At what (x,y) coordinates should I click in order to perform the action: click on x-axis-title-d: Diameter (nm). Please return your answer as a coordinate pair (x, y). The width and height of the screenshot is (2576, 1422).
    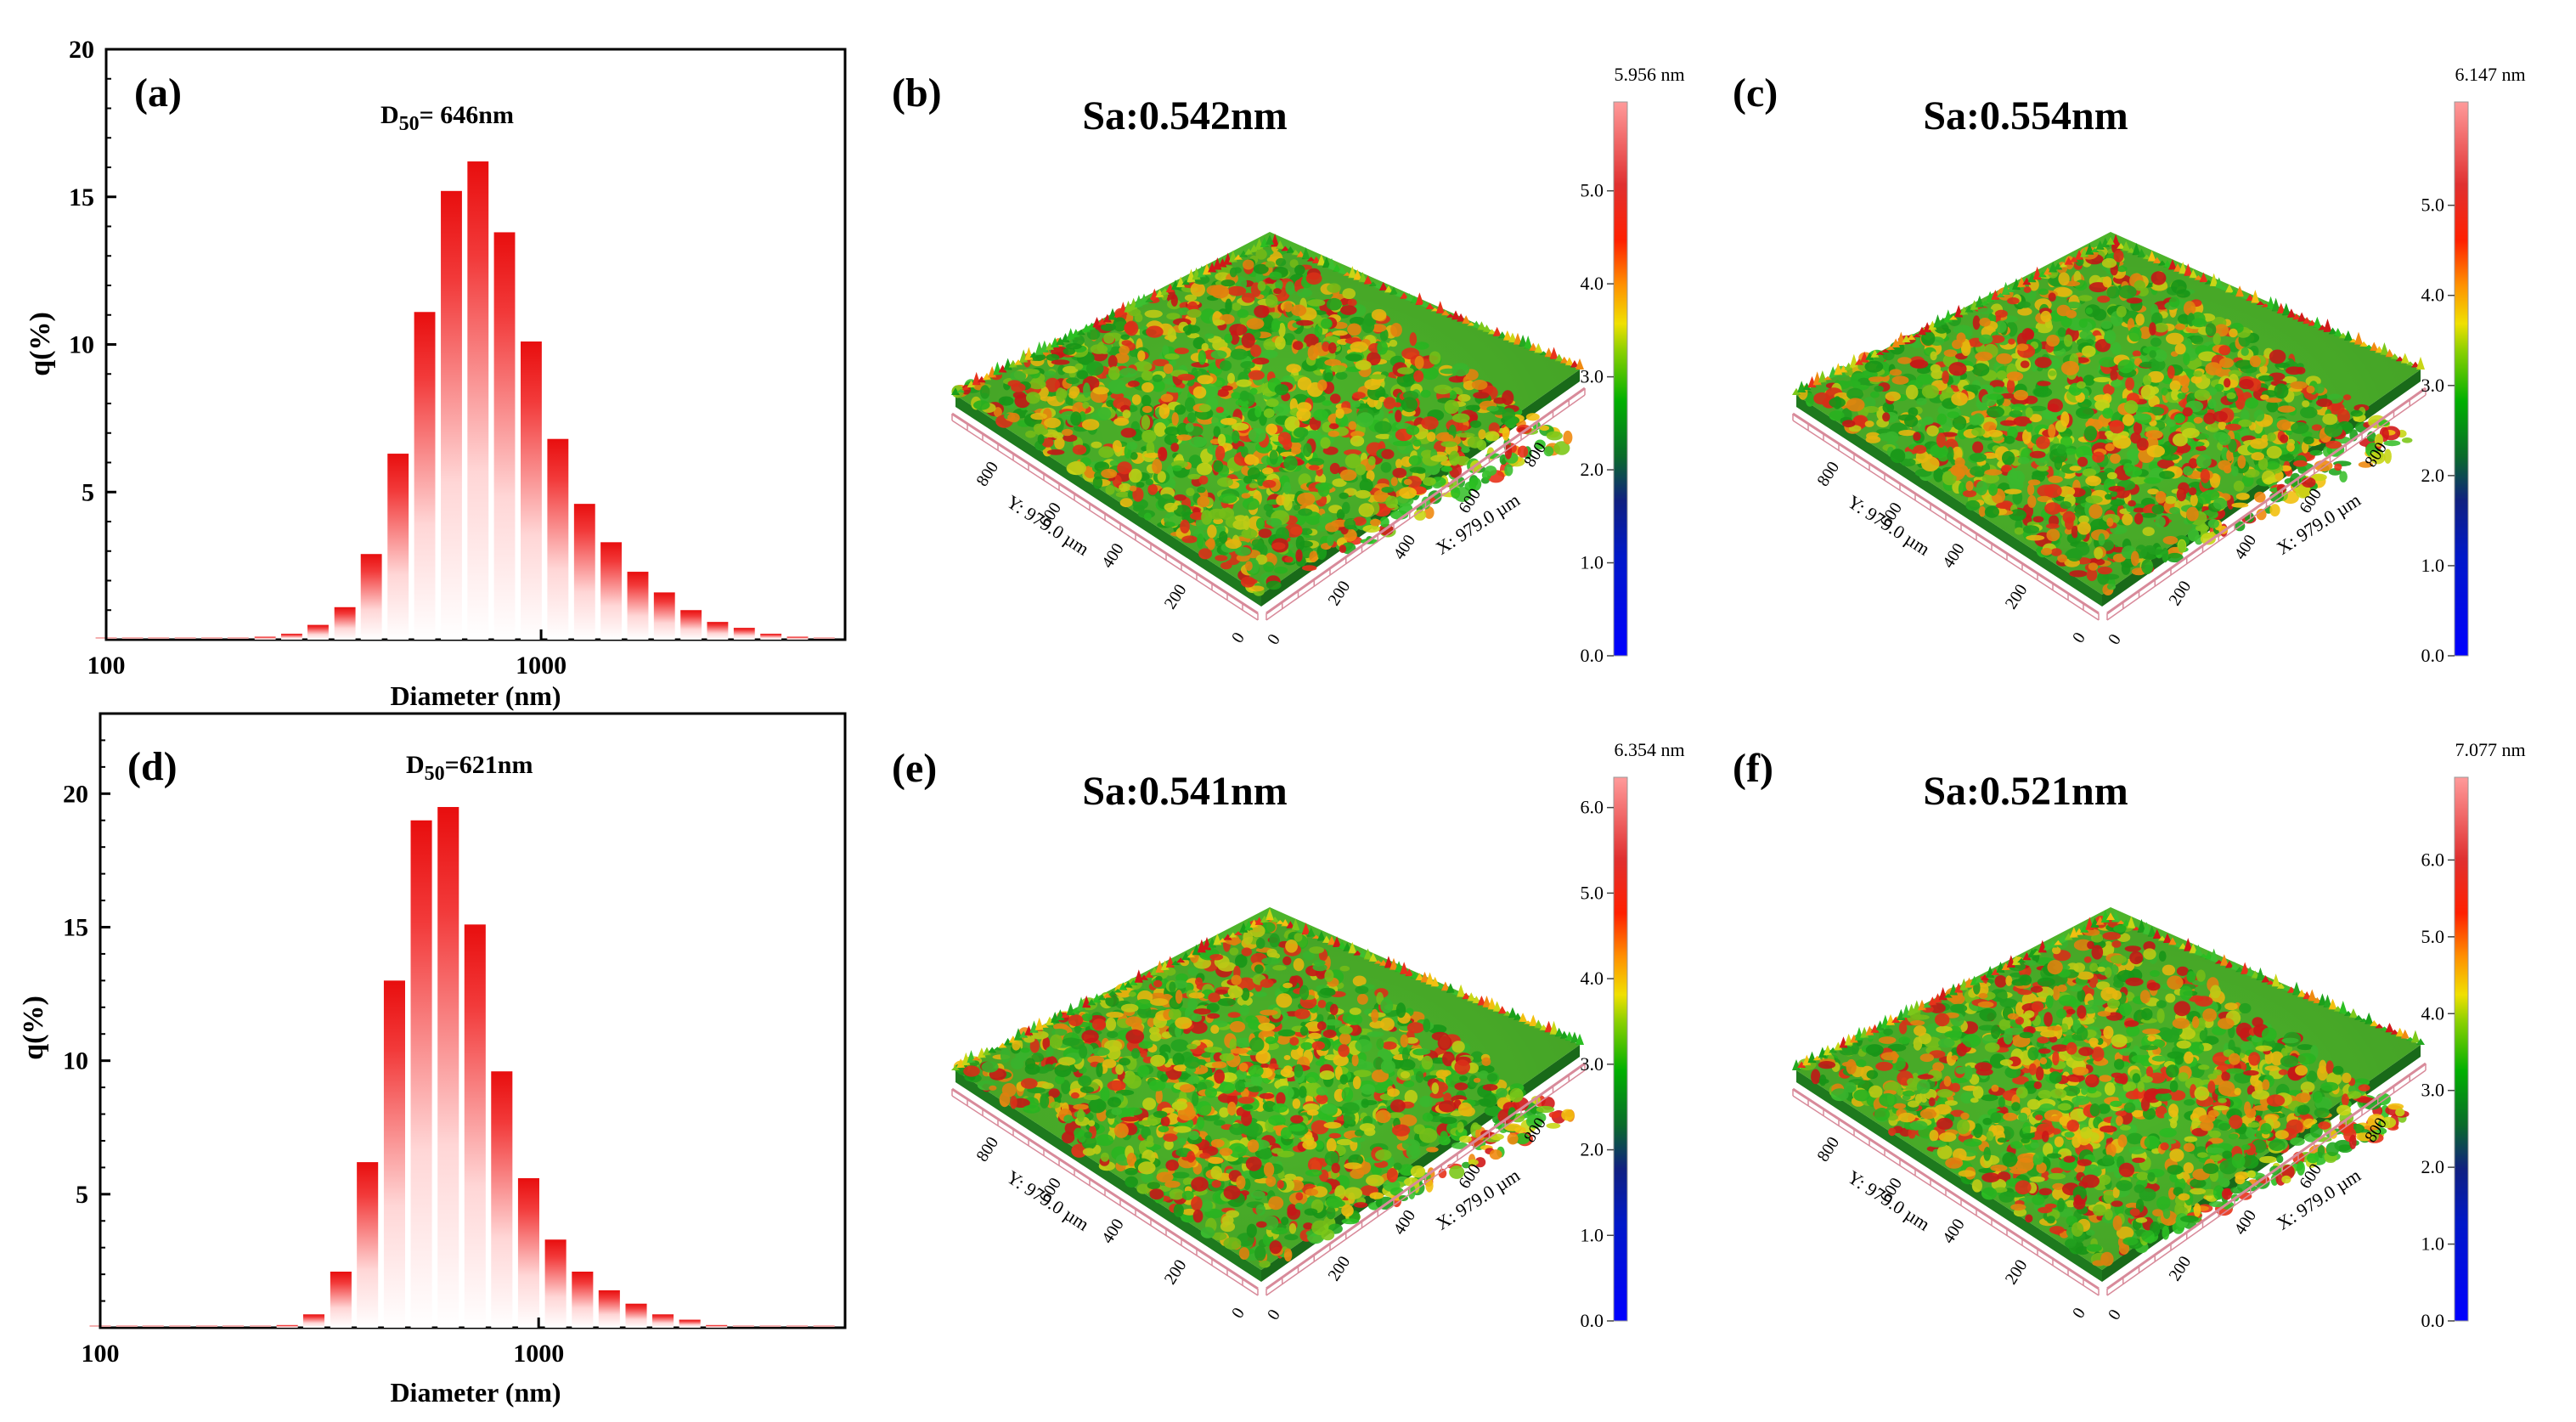
    Looking at the image, I should click on (475, 1393).